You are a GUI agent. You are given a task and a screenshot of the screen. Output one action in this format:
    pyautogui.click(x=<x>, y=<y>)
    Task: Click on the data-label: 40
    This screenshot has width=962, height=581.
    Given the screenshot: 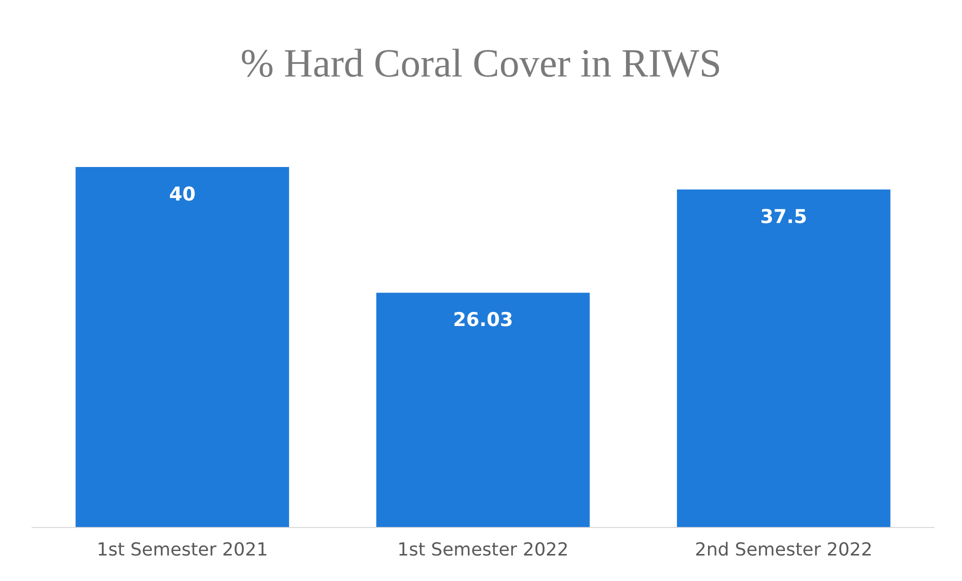 What is the action you would take?
    pyautogui.click(x=182, y=195)
    